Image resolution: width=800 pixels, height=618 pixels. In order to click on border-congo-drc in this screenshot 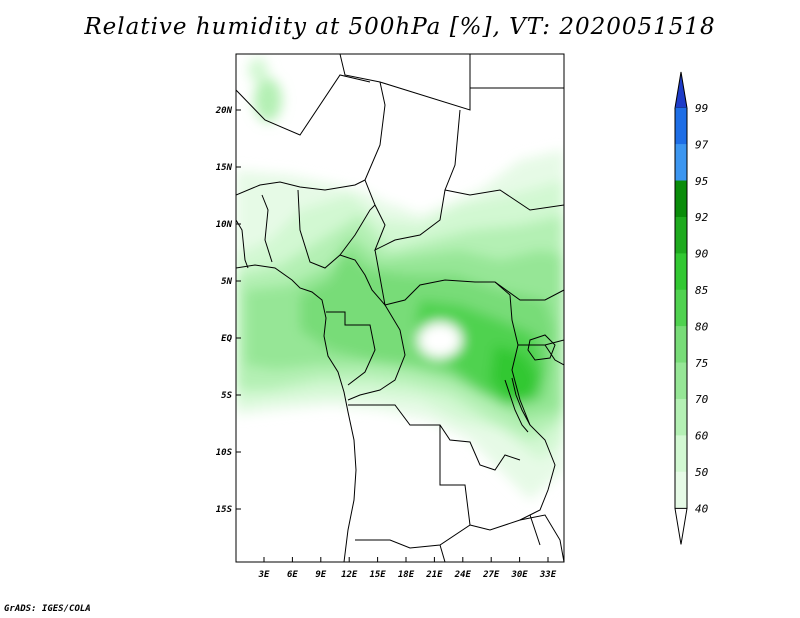, I will do `click(376, 352)`.